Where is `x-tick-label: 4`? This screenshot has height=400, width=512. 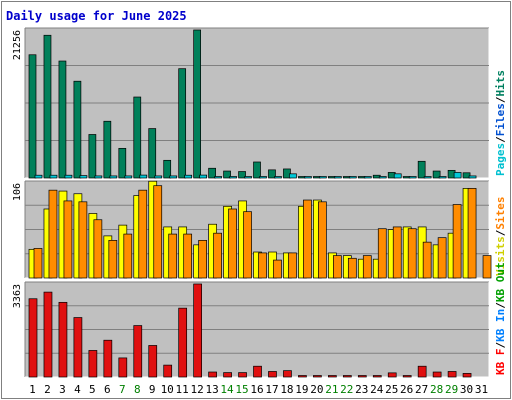 x-tick-label: 4 is located at coordinates (77, 389).